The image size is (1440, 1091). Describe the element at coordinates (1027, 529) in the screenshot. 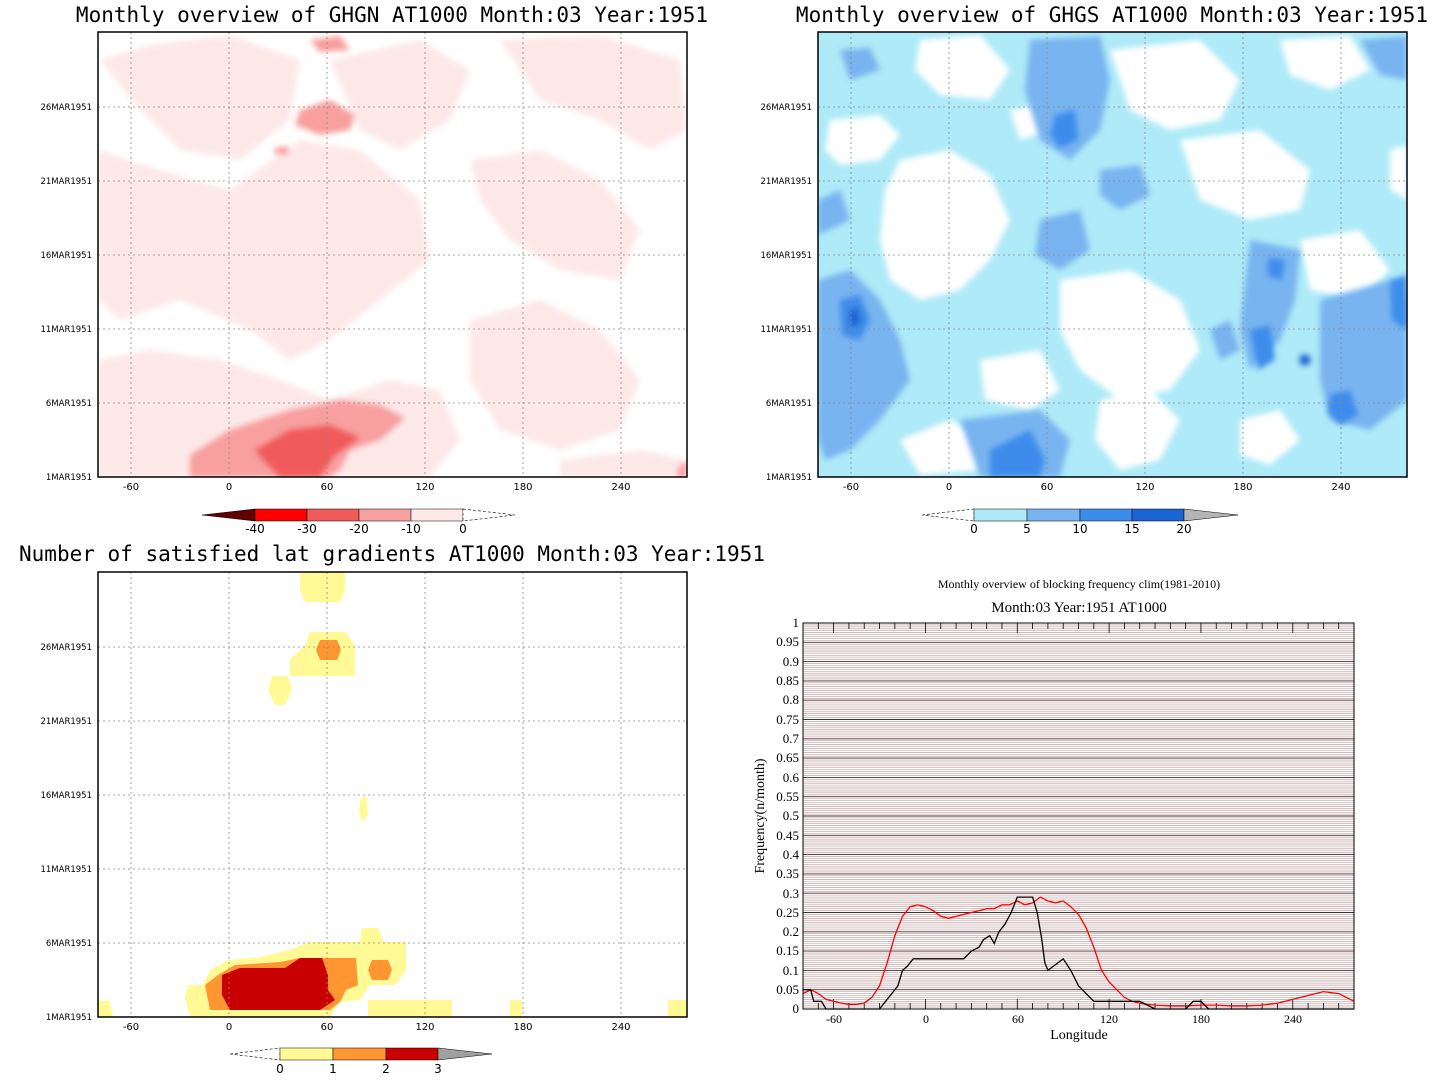

I see `colorbar-label: 5` at that location.